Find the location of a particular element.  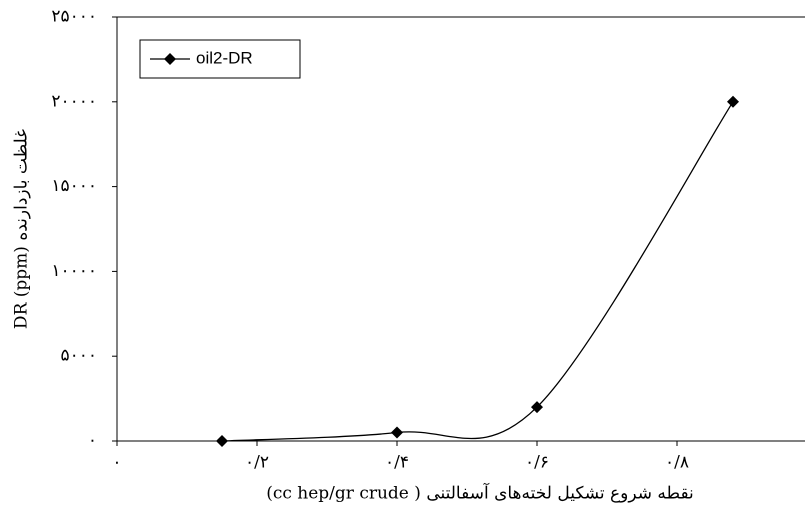

y-tick-label: ۲۵۰۰۰ is located at coordinates (74, 17).